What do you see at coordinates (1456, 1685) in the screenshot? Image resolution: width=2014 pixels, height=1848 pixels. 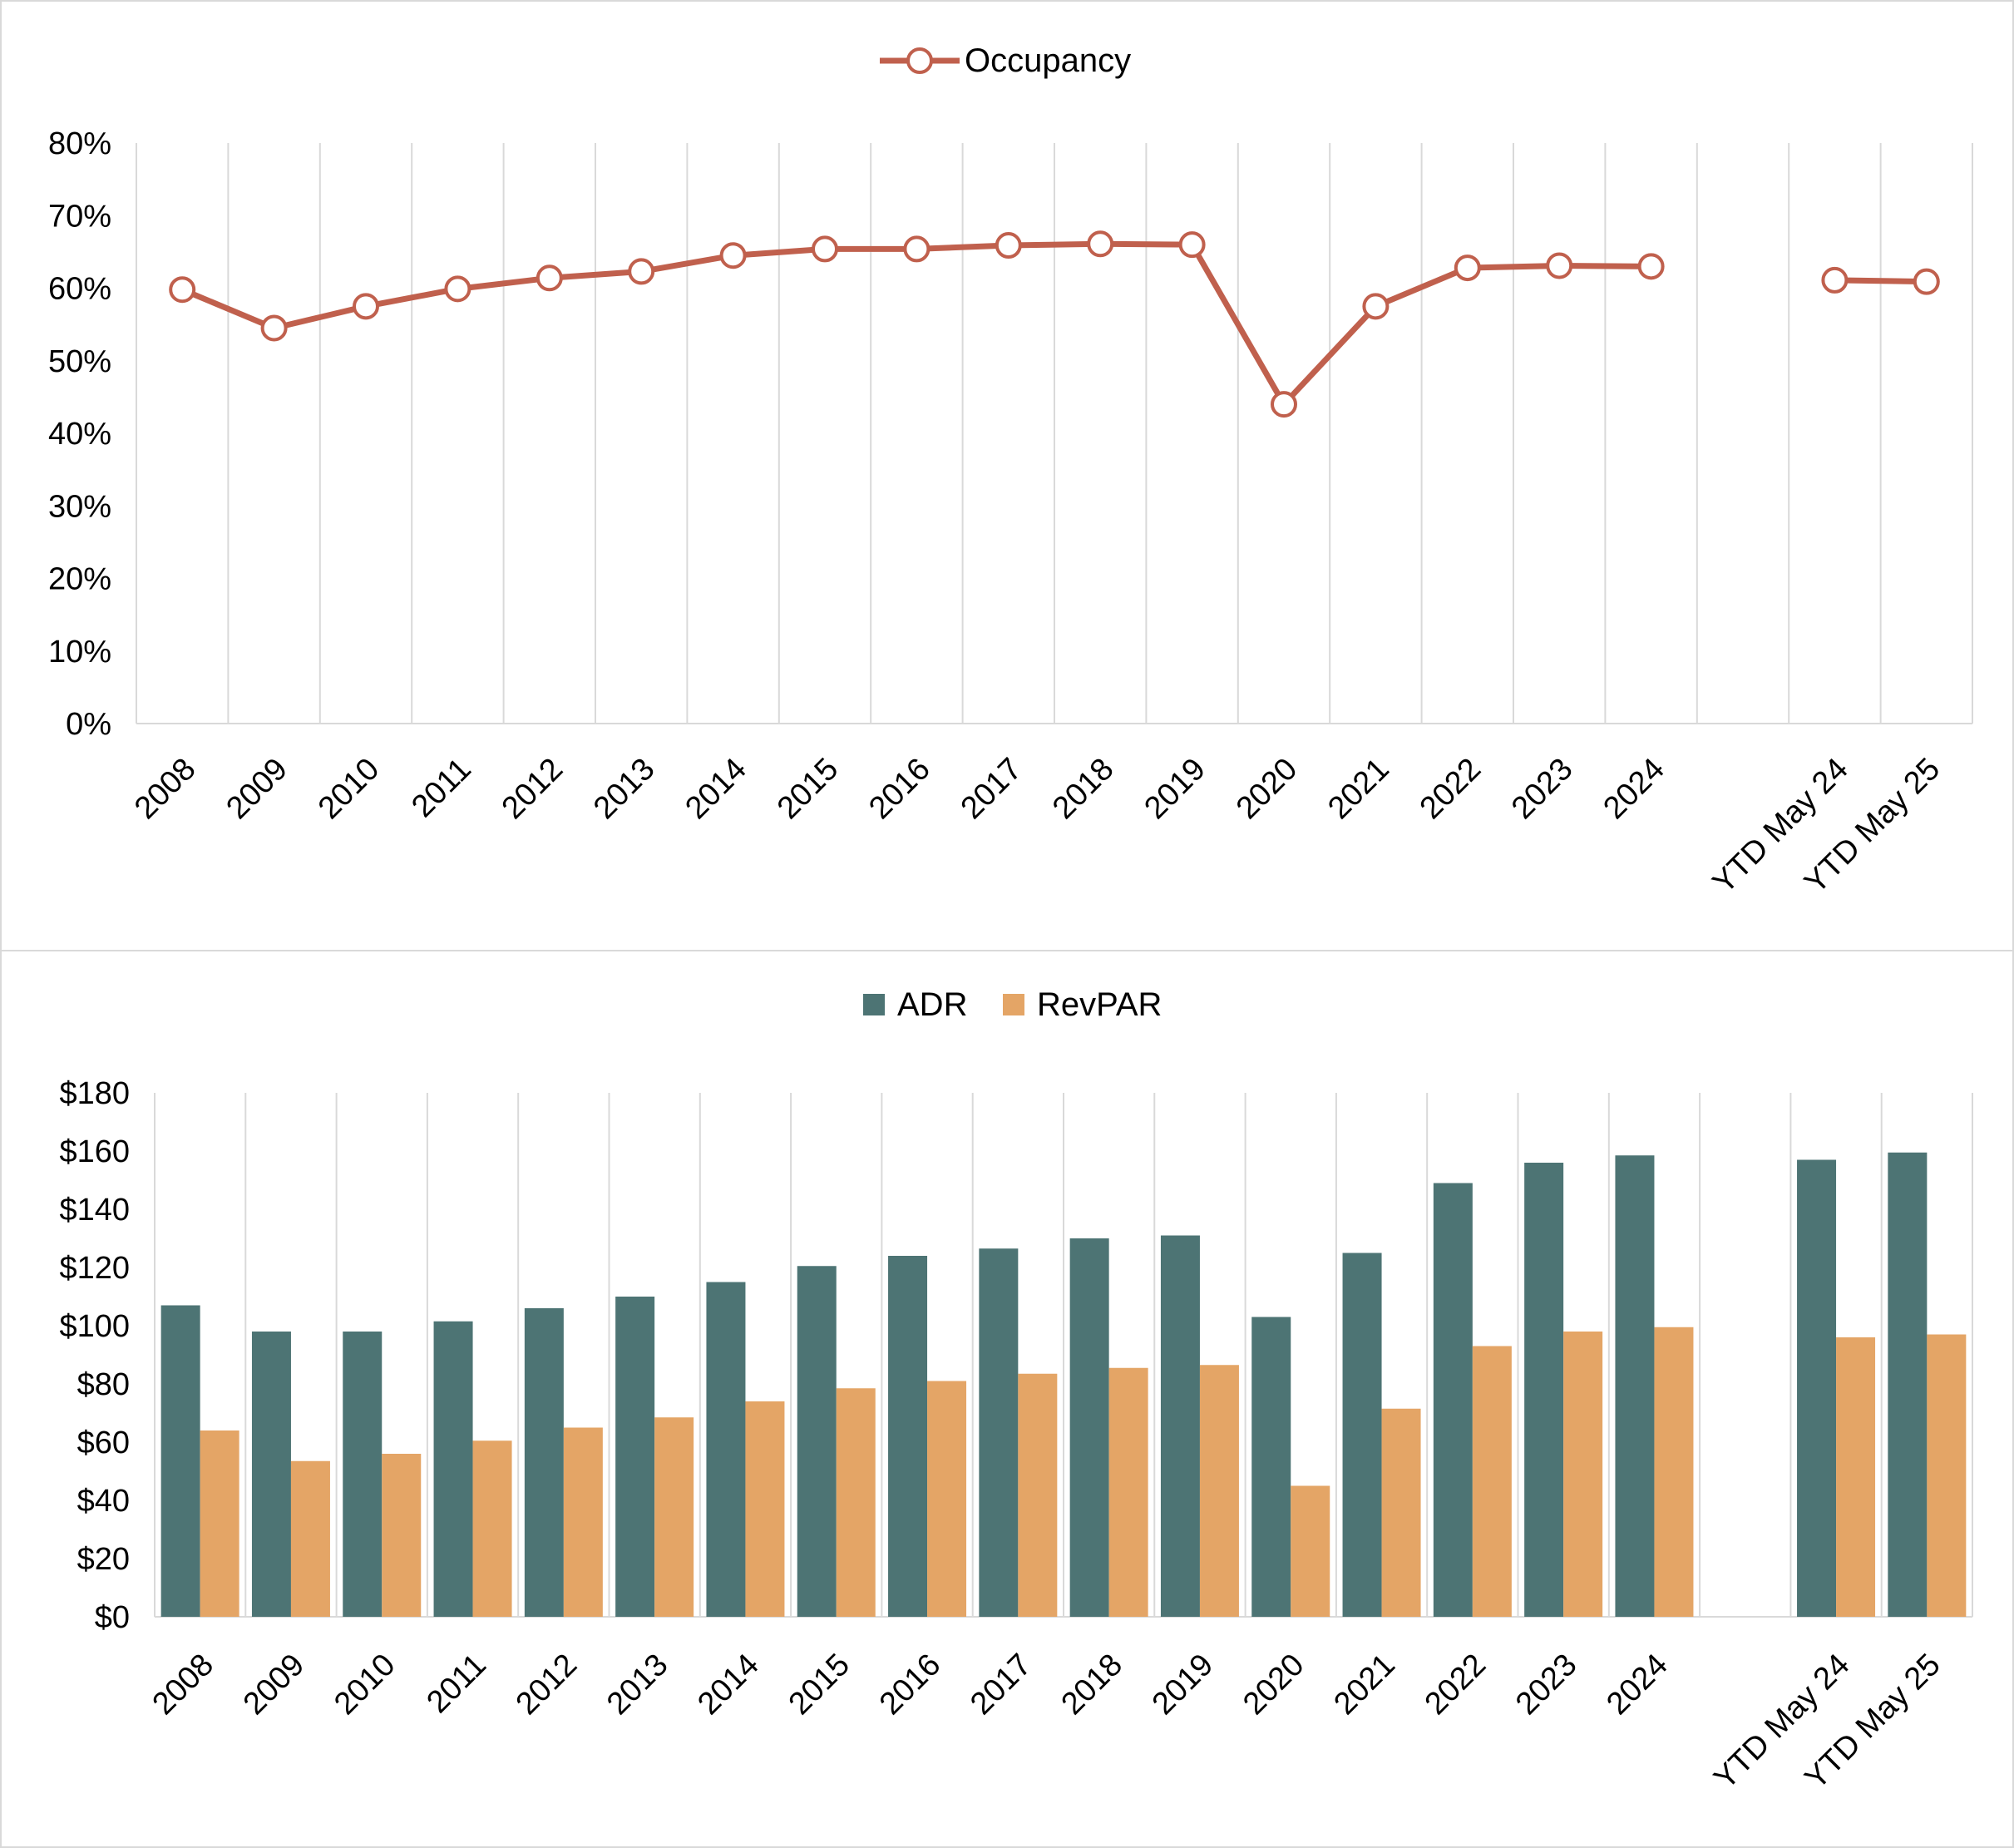 I see `x-tick-label: 2022` at bounding box center [1456, 1685].